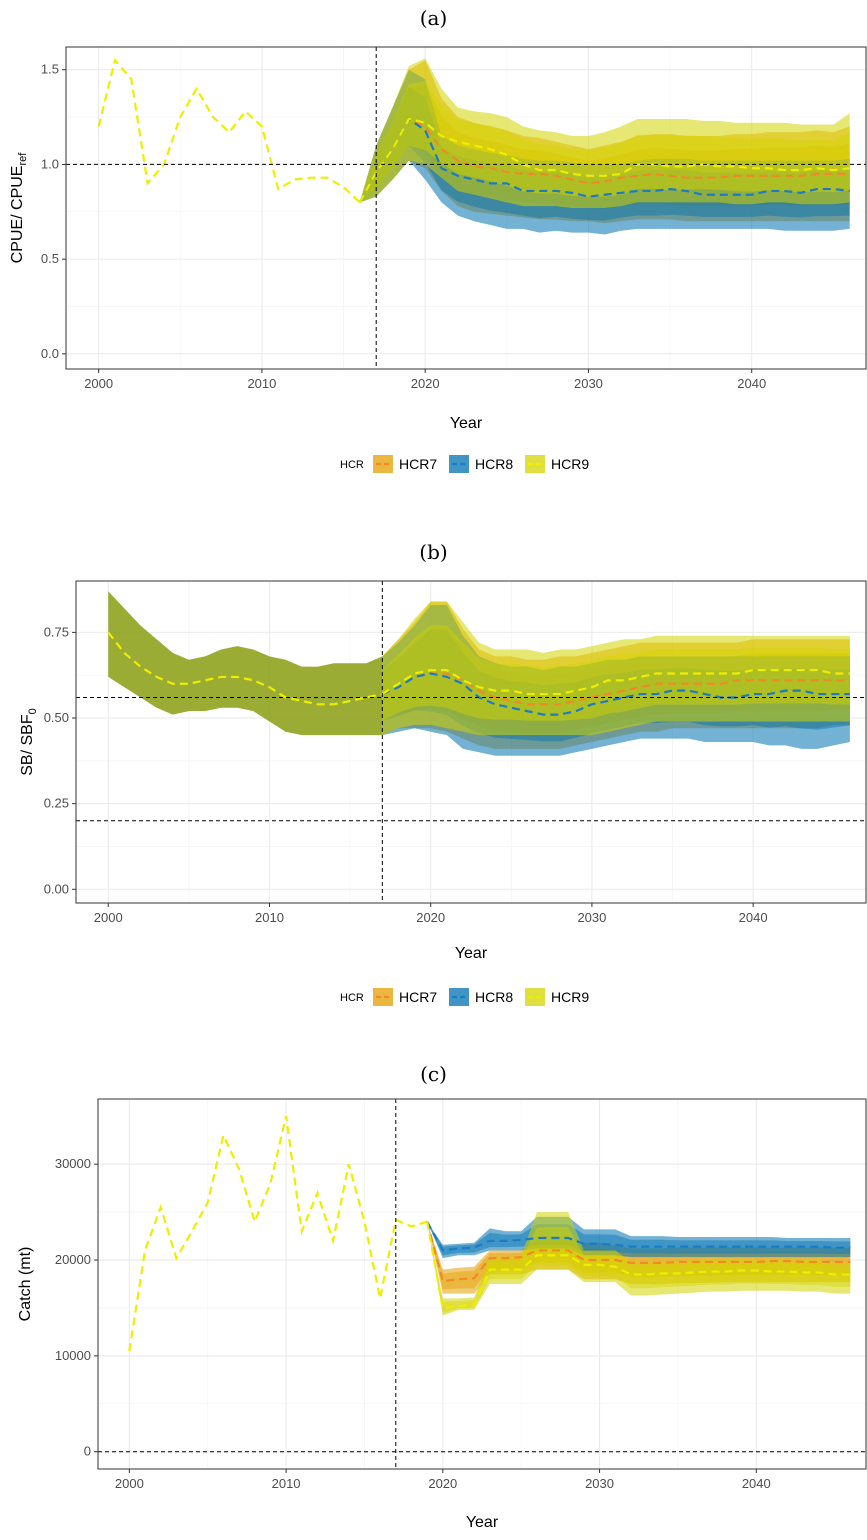 This screenshot has width=867, height=1540. I want to click on y-tick-label: 0.50, so click(56, 717).